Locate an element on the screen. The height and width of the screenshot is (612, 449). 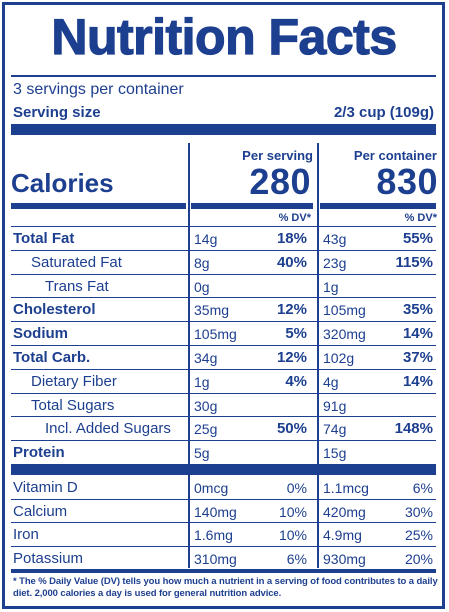
container-amount: 320mg is located at coordinates (344, 334).